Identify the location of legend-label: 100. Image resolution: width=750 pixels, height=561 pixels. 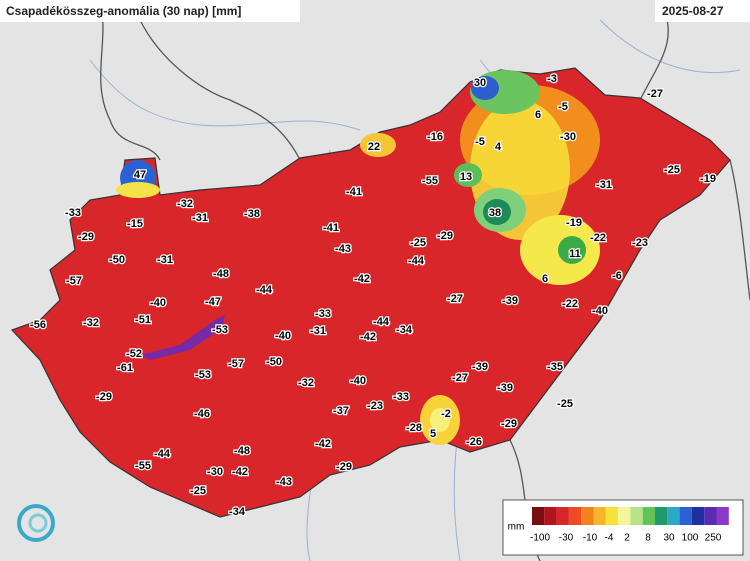
(690, 538).